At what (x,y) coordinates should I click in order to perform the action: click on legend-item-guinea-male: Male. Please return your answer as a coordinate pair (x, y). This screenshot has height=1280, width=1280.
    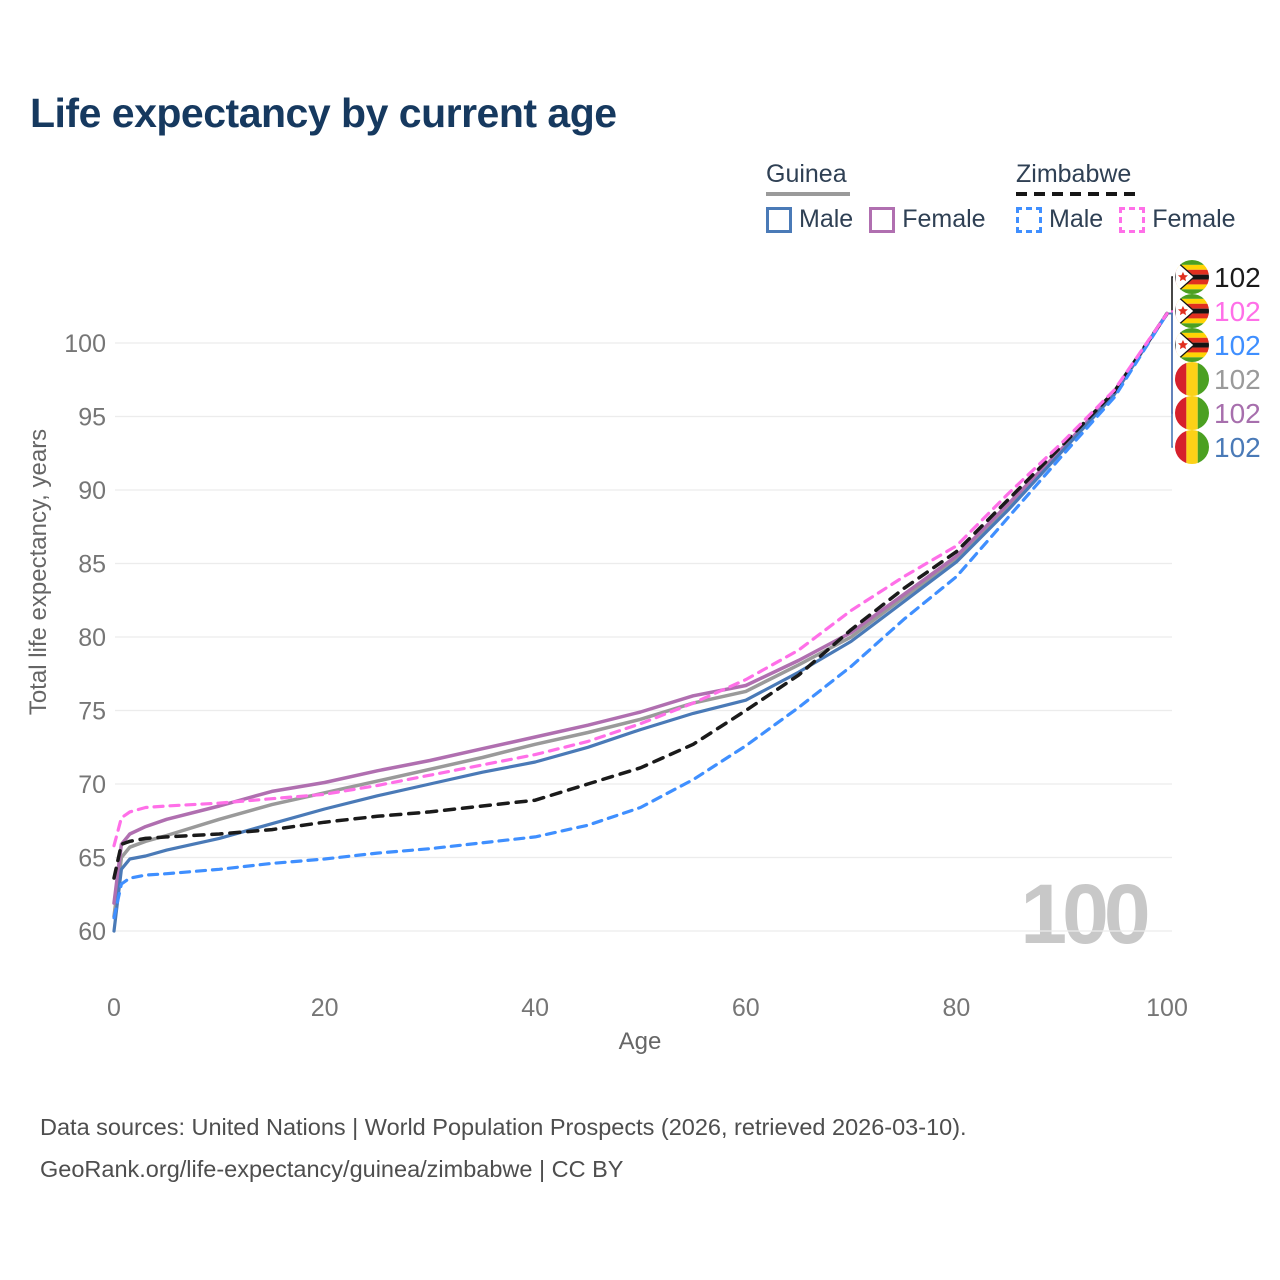
    Looking at the image, I should click on (809, 219).